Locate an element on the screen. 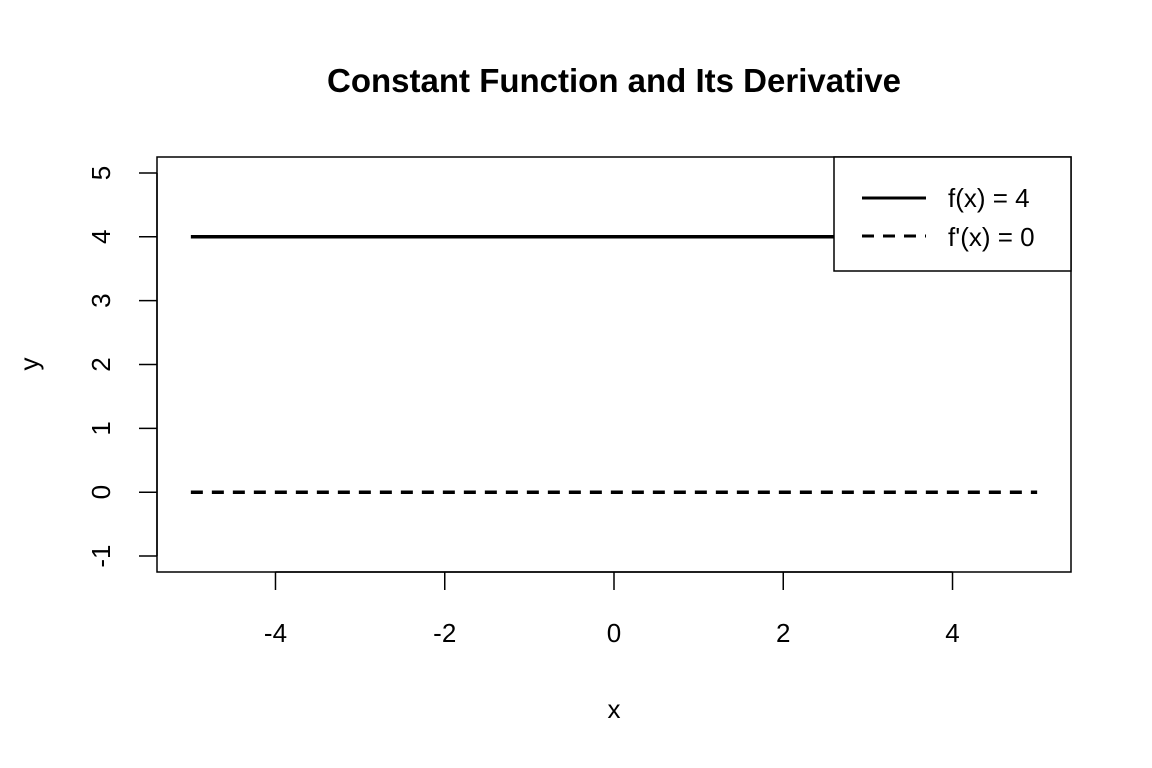 This screenshot has height=768, width=1152. legend-label-f: f(x) = 4 is located at coordinates (989, 198).